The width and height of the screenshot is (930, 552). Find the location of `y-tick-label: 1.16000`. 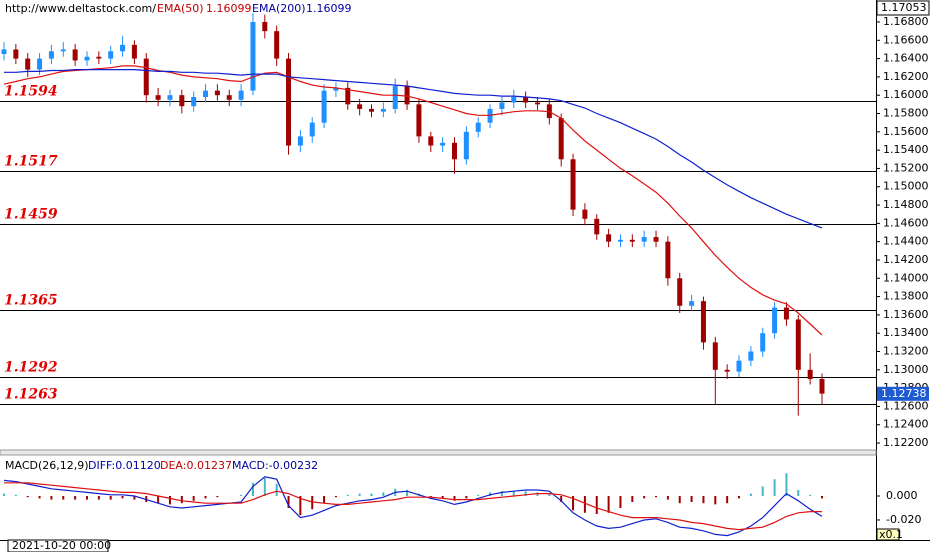

y-tick-label: 1.16000 is located at coordinates (906, 94).